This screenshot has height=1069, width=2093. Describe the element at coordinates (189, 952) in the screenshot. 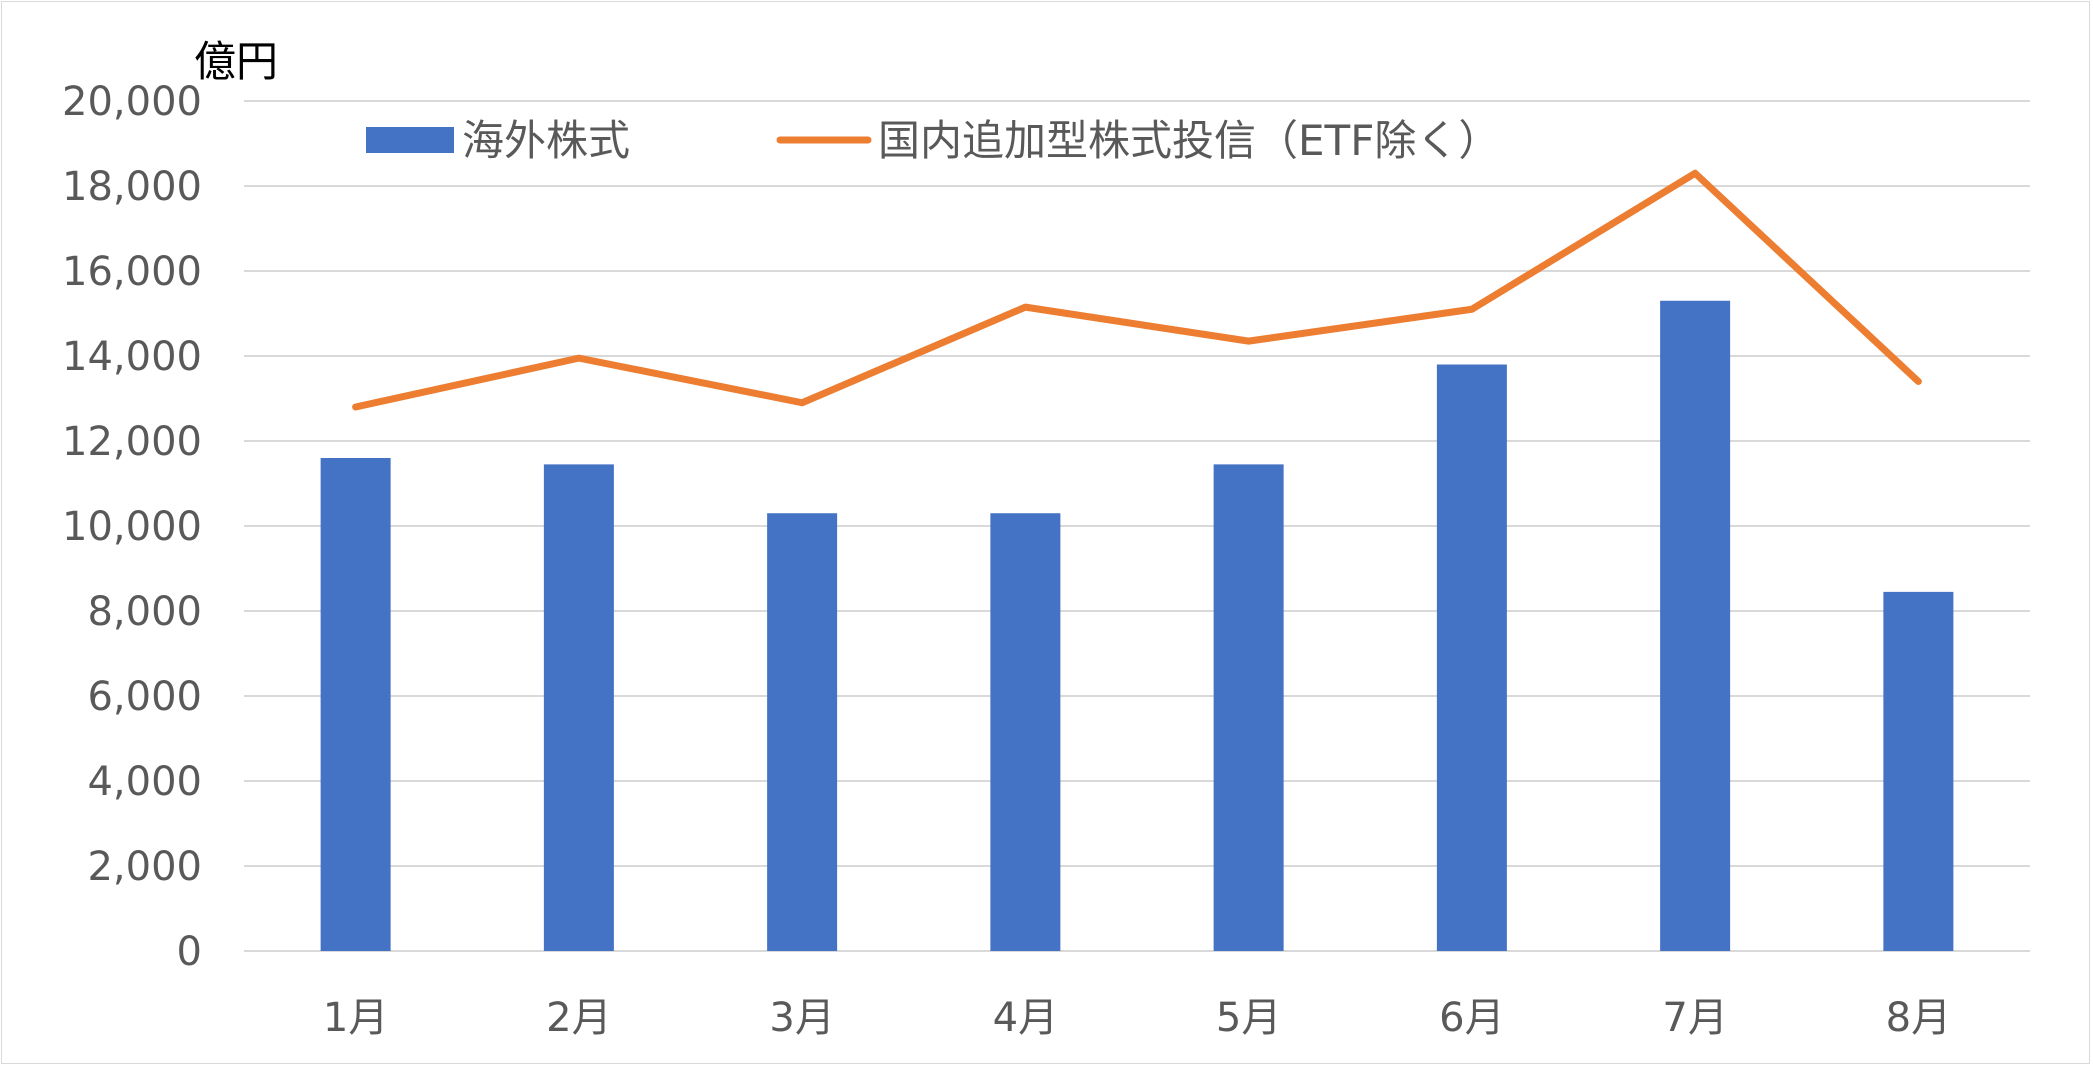

I see `y-tick-label: 0` at that location.